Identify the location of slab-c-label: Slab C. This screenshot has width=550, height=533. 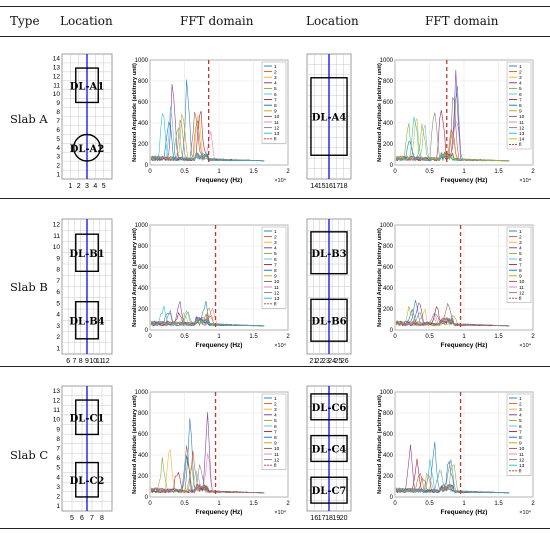
(29, 455).